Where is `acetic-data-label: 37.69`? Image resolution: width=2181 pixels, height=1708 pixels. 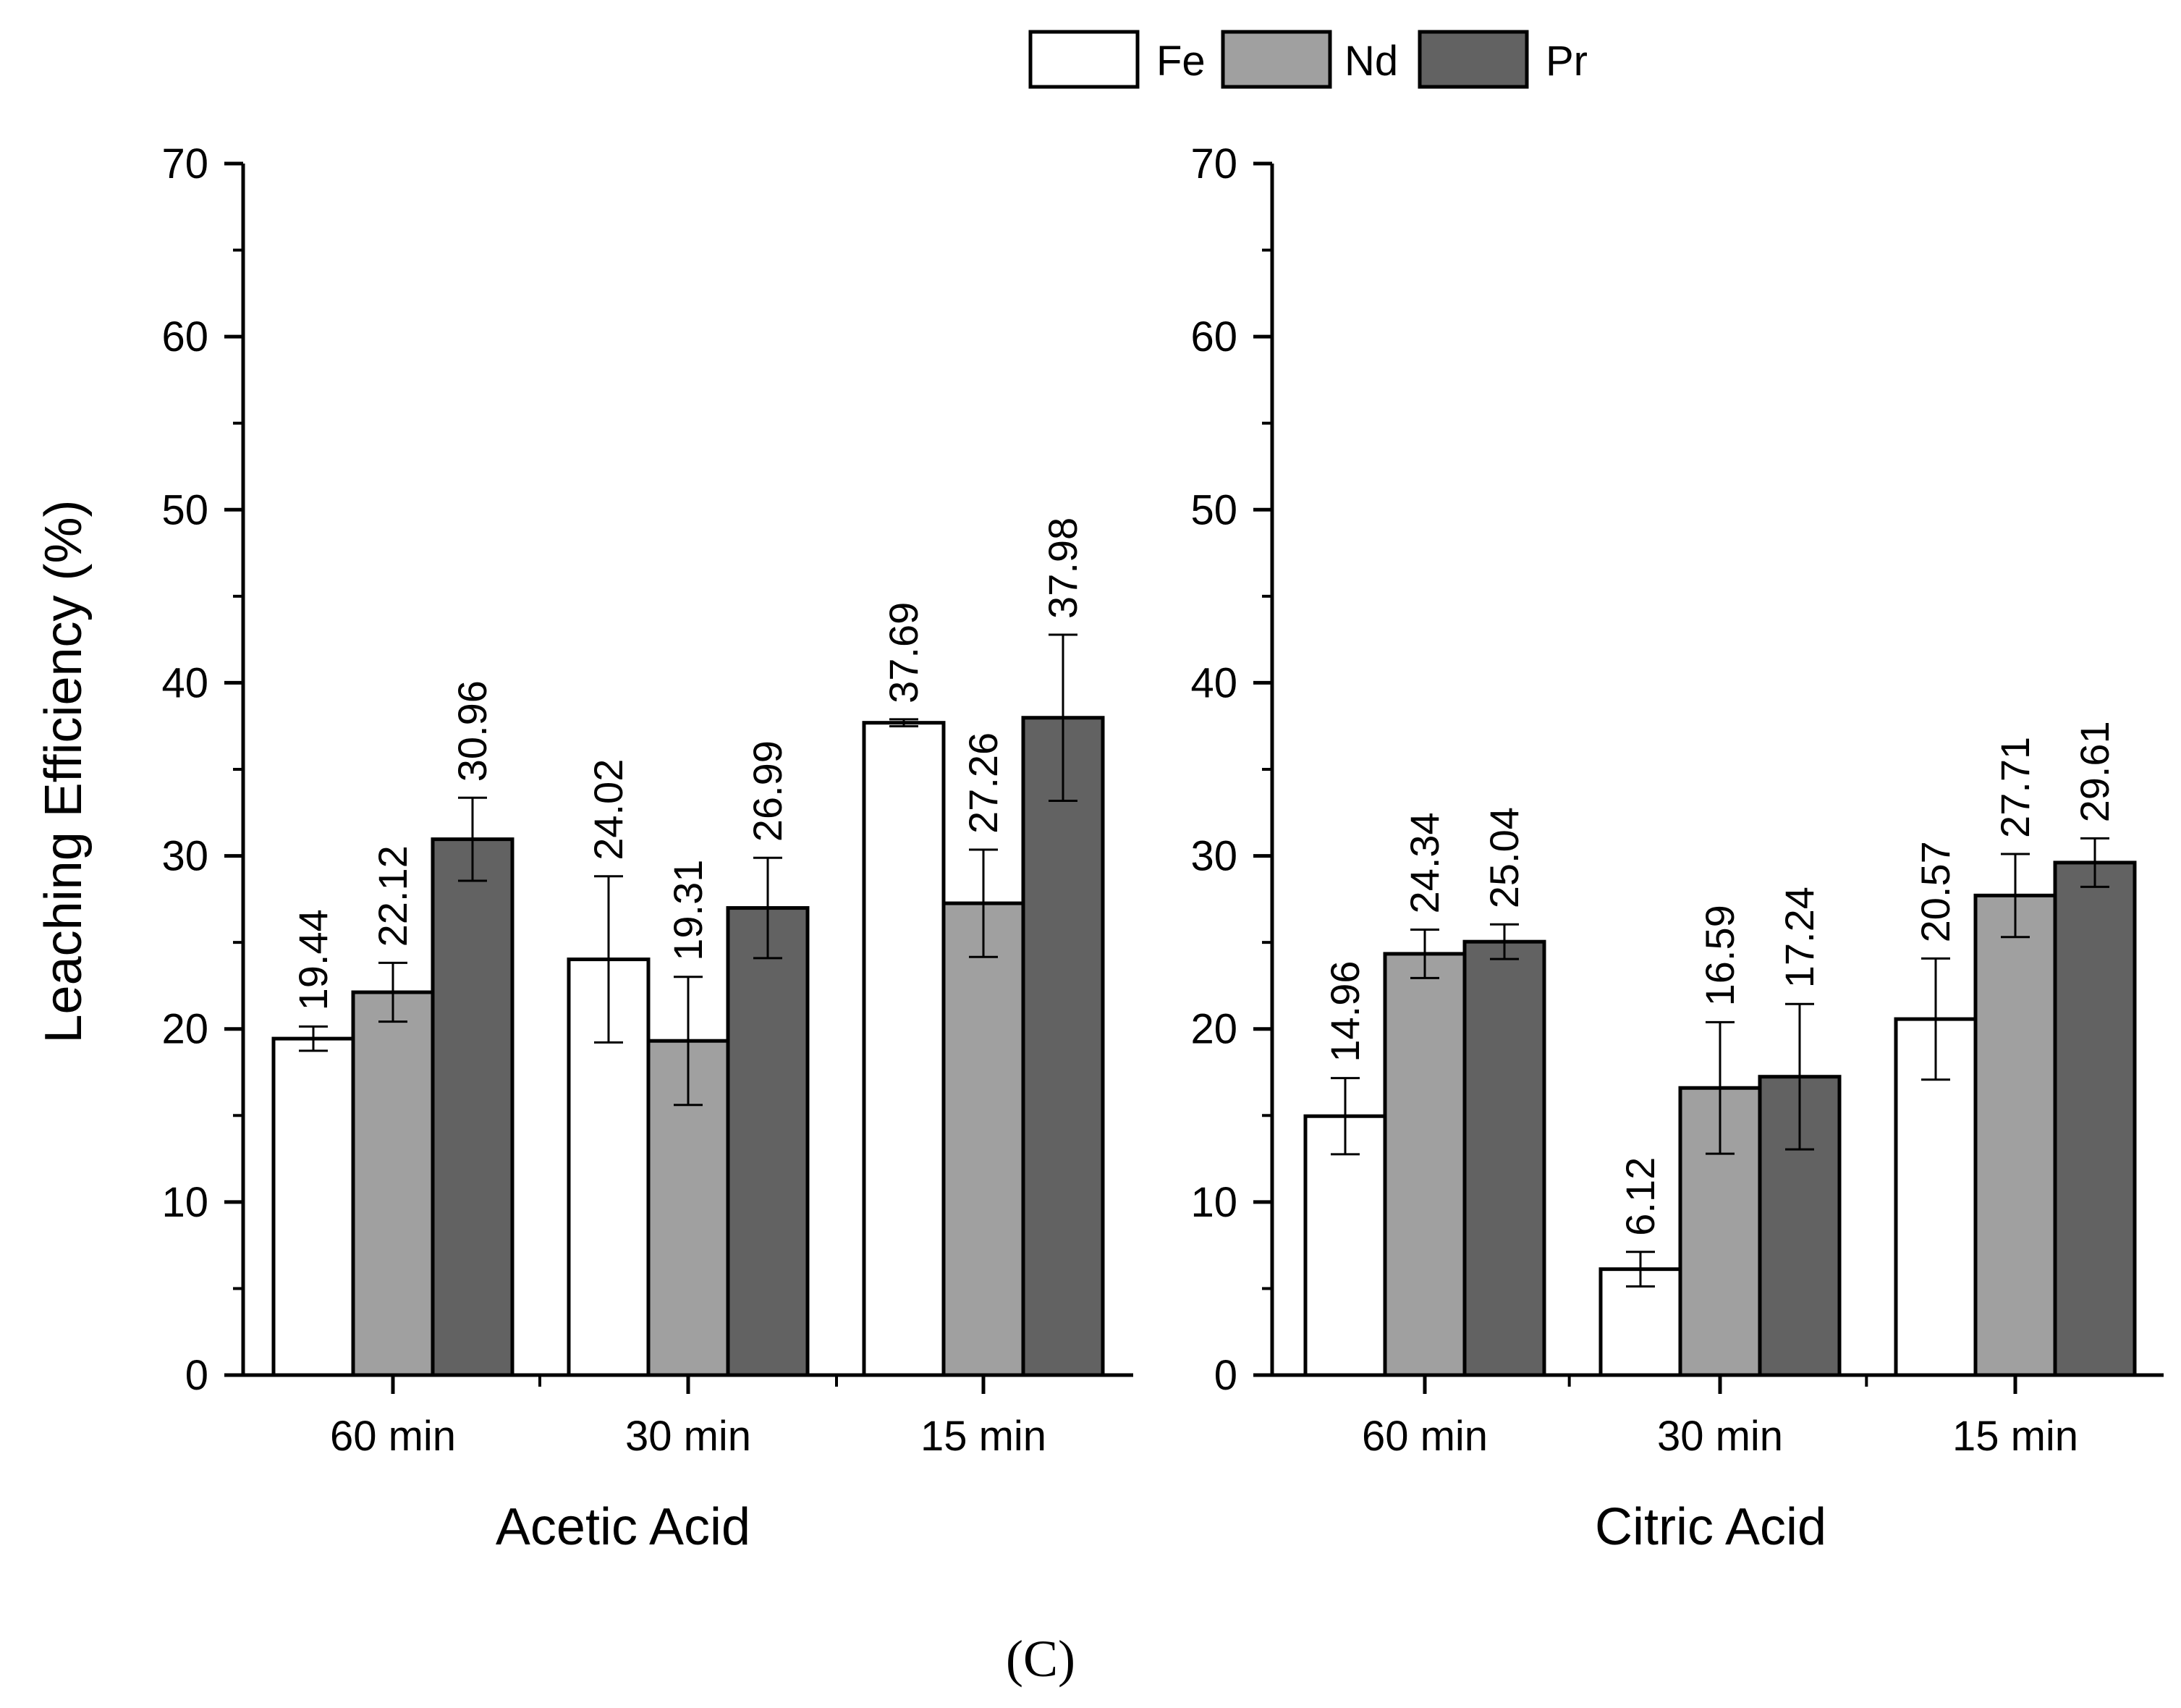 acetic-data-label: 37.69 is located at coordinates (903, 652).